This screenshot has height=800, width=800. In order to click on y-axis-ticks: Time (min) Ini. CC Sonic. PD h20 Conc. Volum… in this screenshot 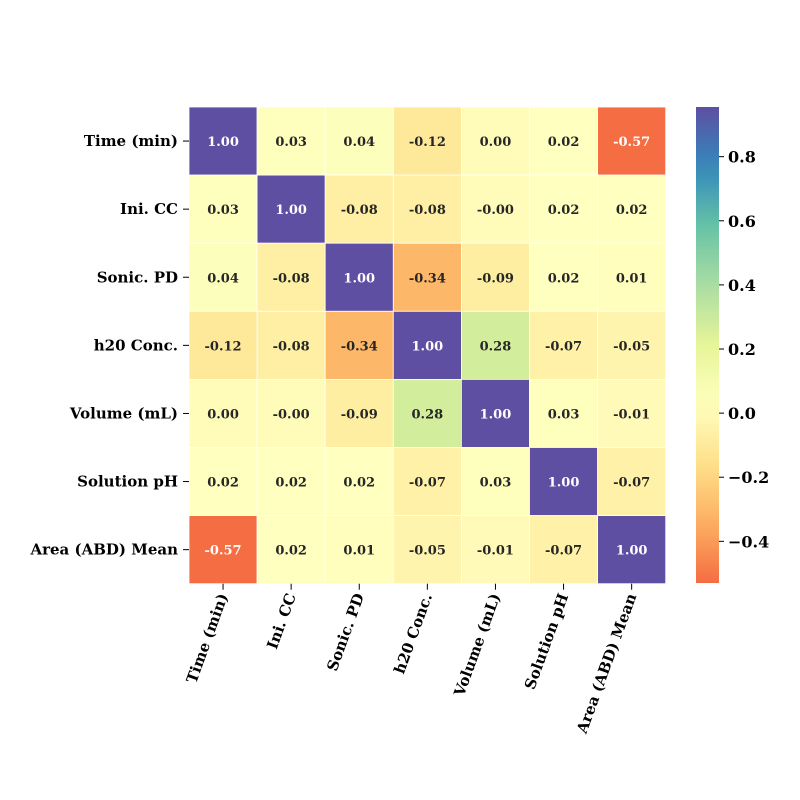, I will do `click(109, 345)`.